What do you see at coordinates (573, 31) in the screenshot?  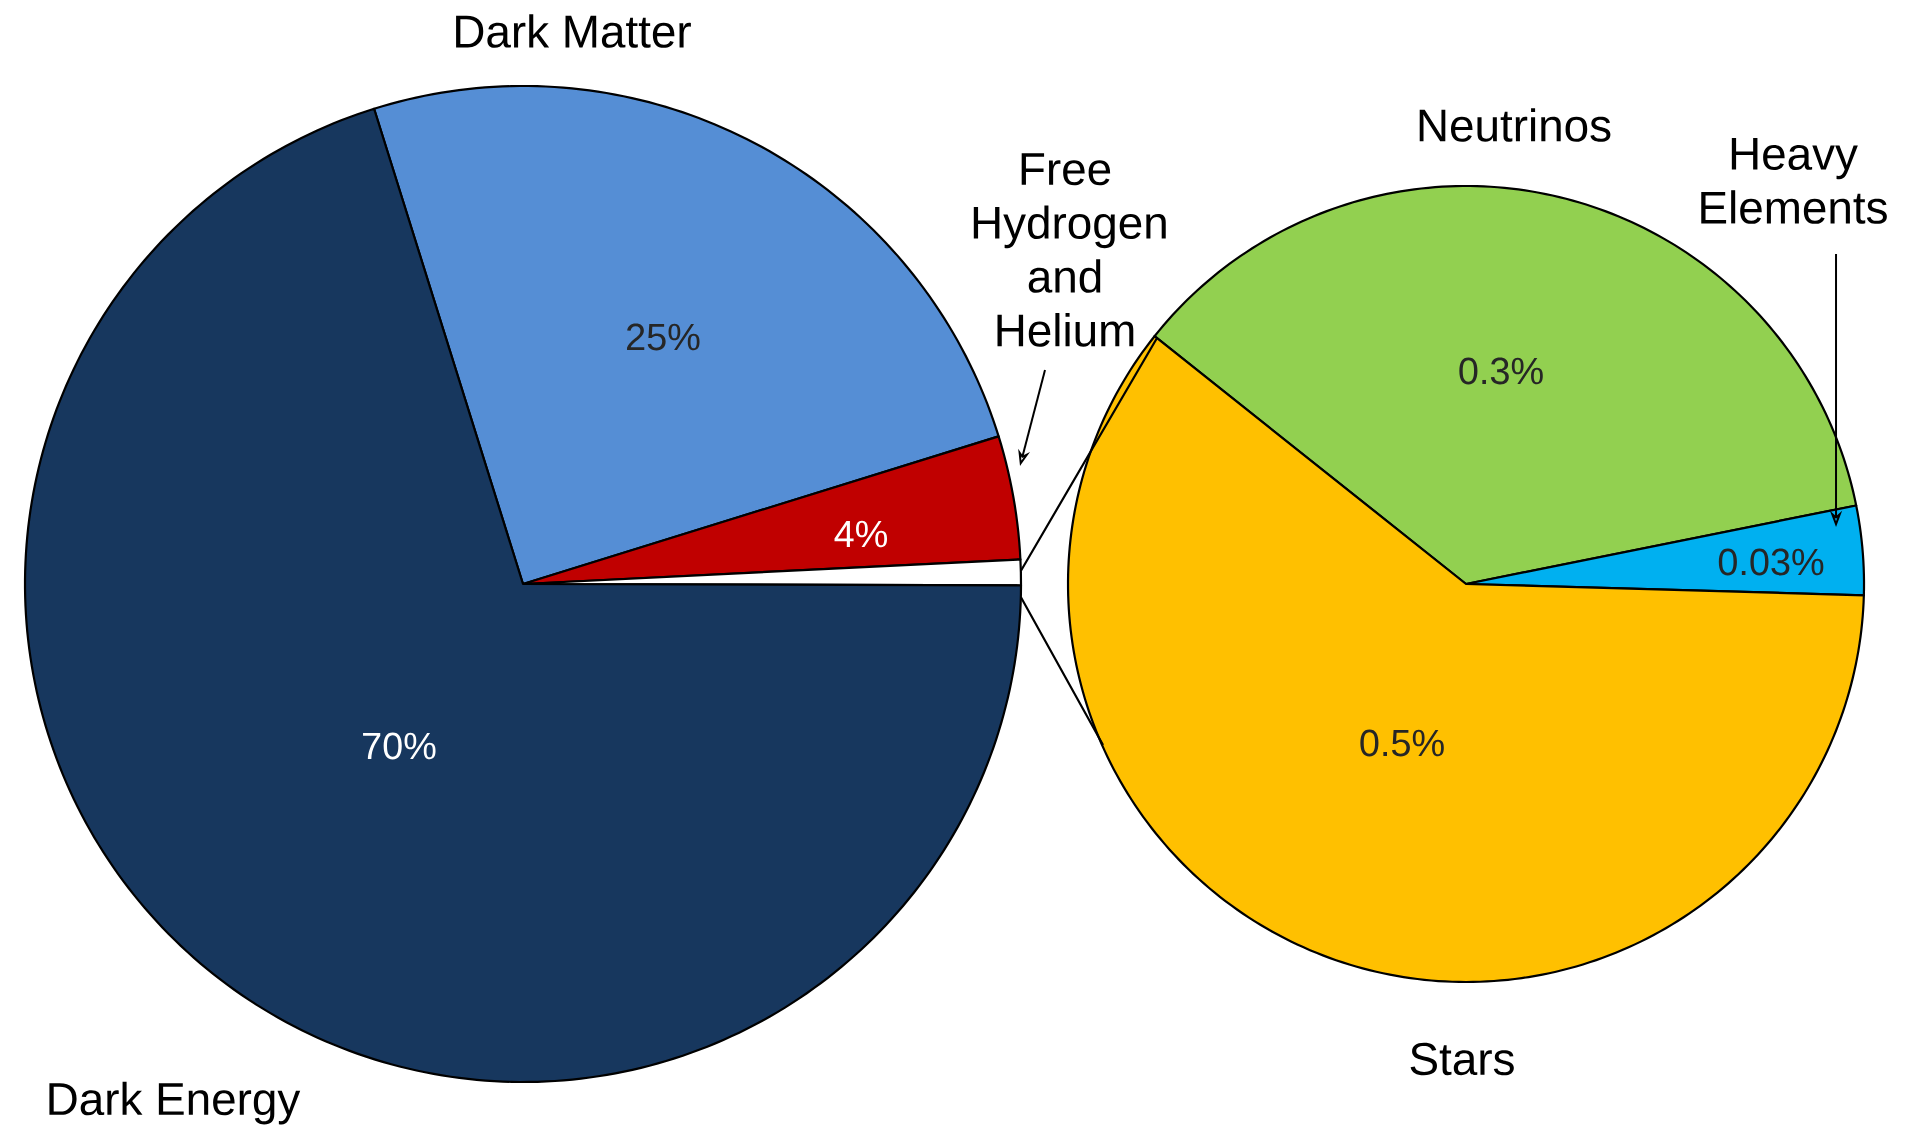 I see `slice-label: Dark Matter` at bounding box center [573, 31].